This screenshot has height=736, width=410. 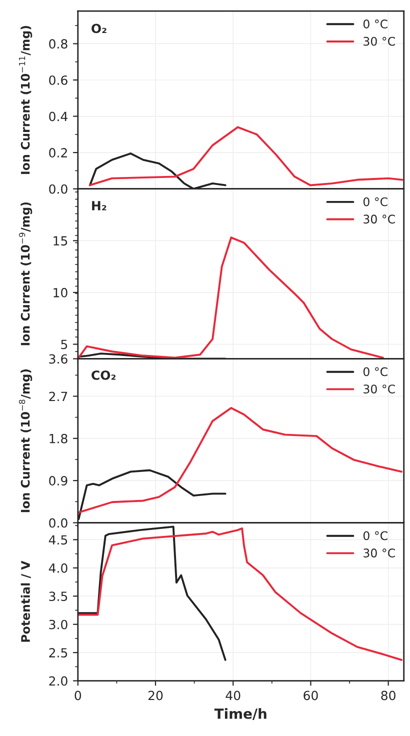 I want to click on y-tick-label: 5, so click(x=64, y=345).